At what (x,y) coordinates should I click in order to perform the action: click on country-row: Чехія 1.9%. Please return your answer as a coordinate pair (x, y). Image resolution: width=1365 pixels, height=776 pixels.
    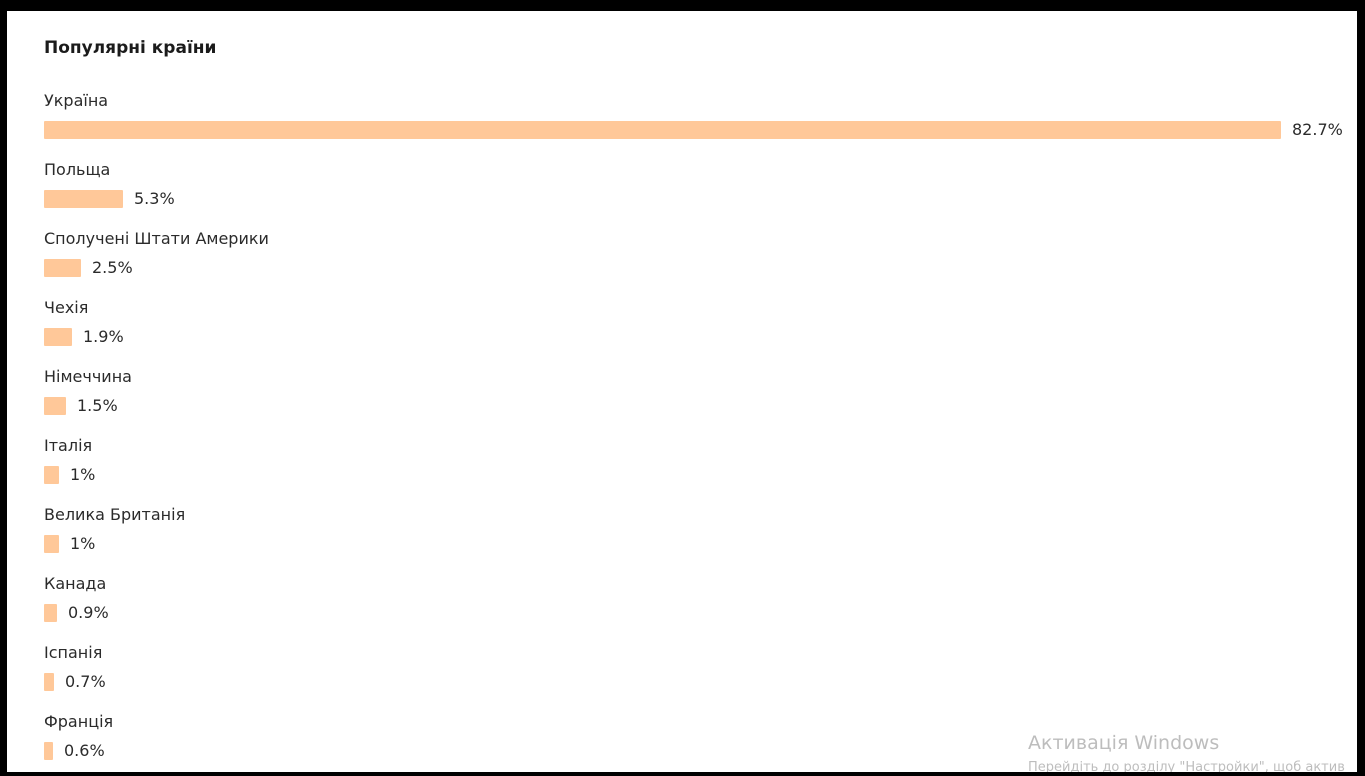
    Looking at the image, I should click on (699, 332).